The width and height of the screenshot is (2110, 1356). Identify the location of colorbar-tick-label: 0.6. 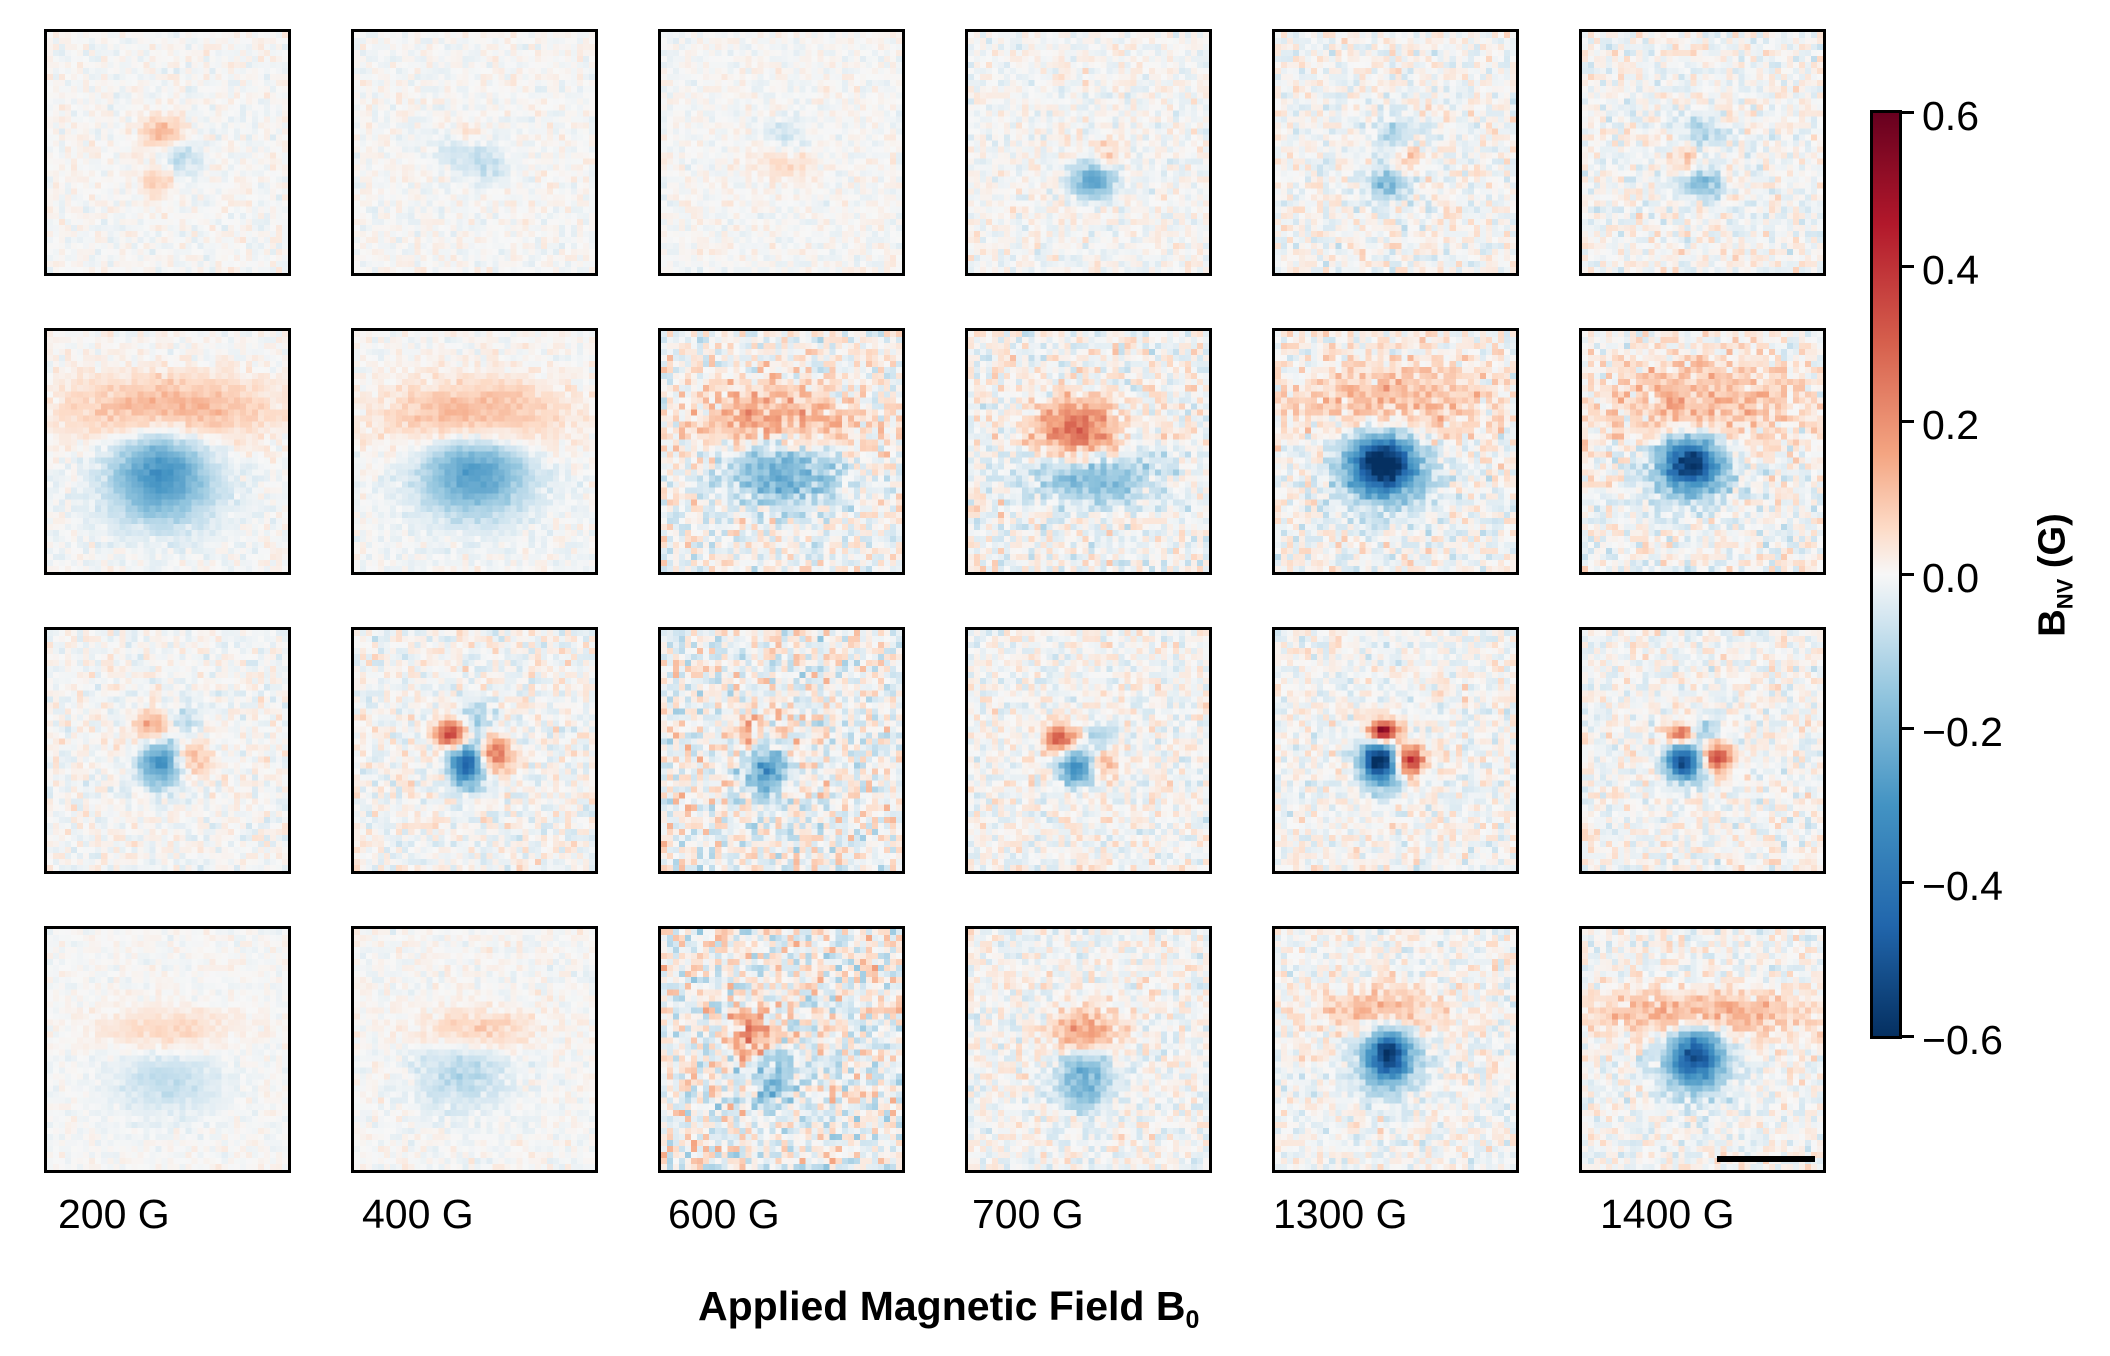
(1950, 116).